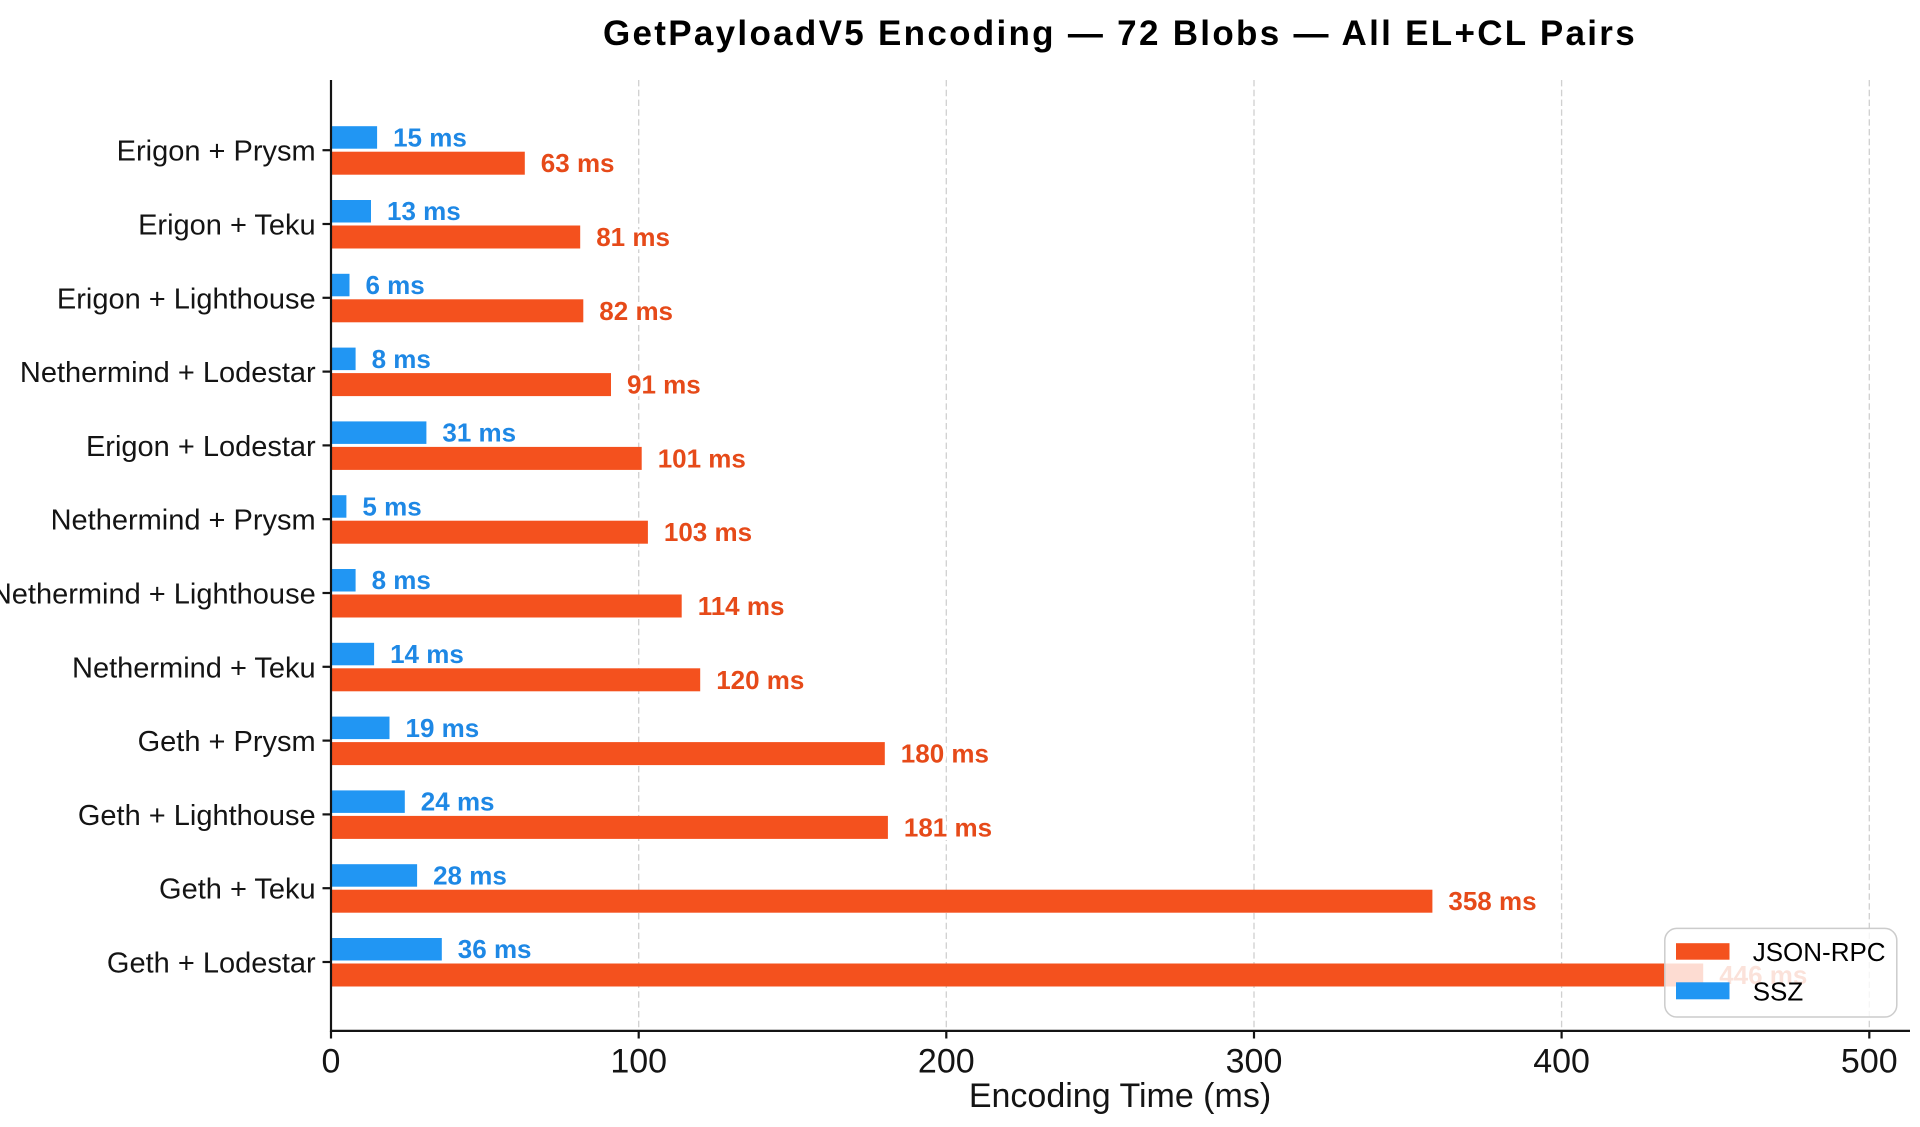 The height and width of the screenshot is (1127, 1920). I want to click on svg-text: Erigon + Lighthouse, so click(186, 299).